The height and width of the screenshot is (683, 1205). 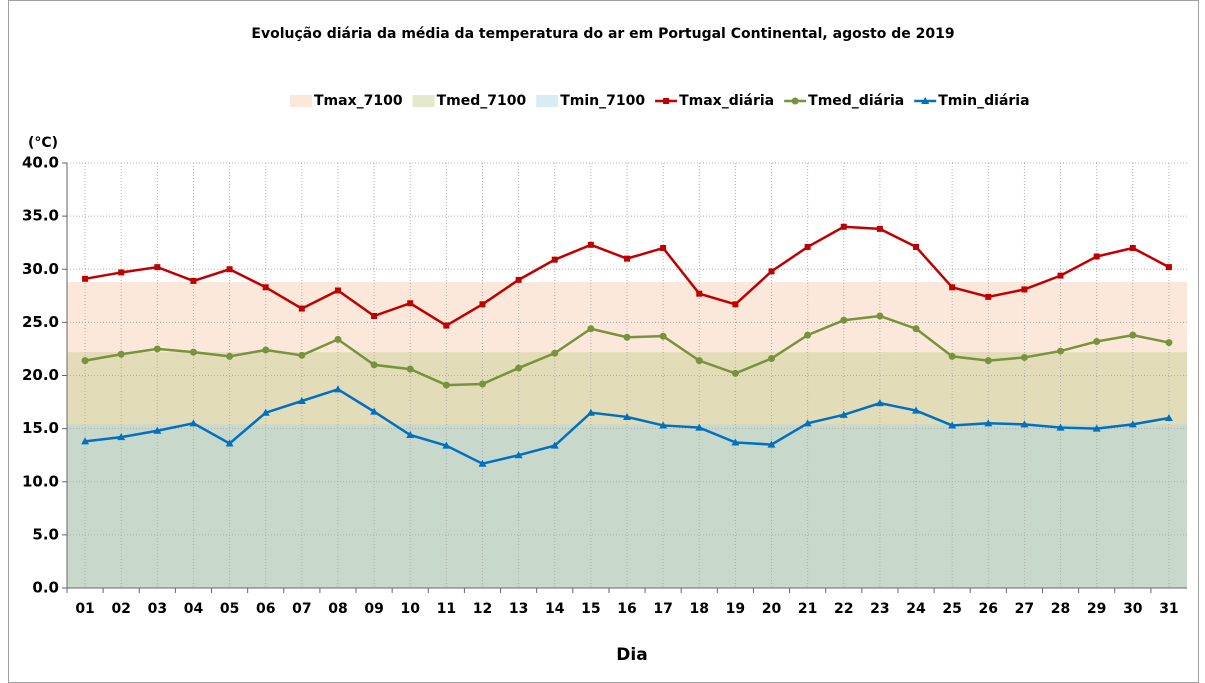 What do you see at coordinates (843, 609) in the screenshot?
I see `x-tick-label: 22` at bounding box center [843, 609].